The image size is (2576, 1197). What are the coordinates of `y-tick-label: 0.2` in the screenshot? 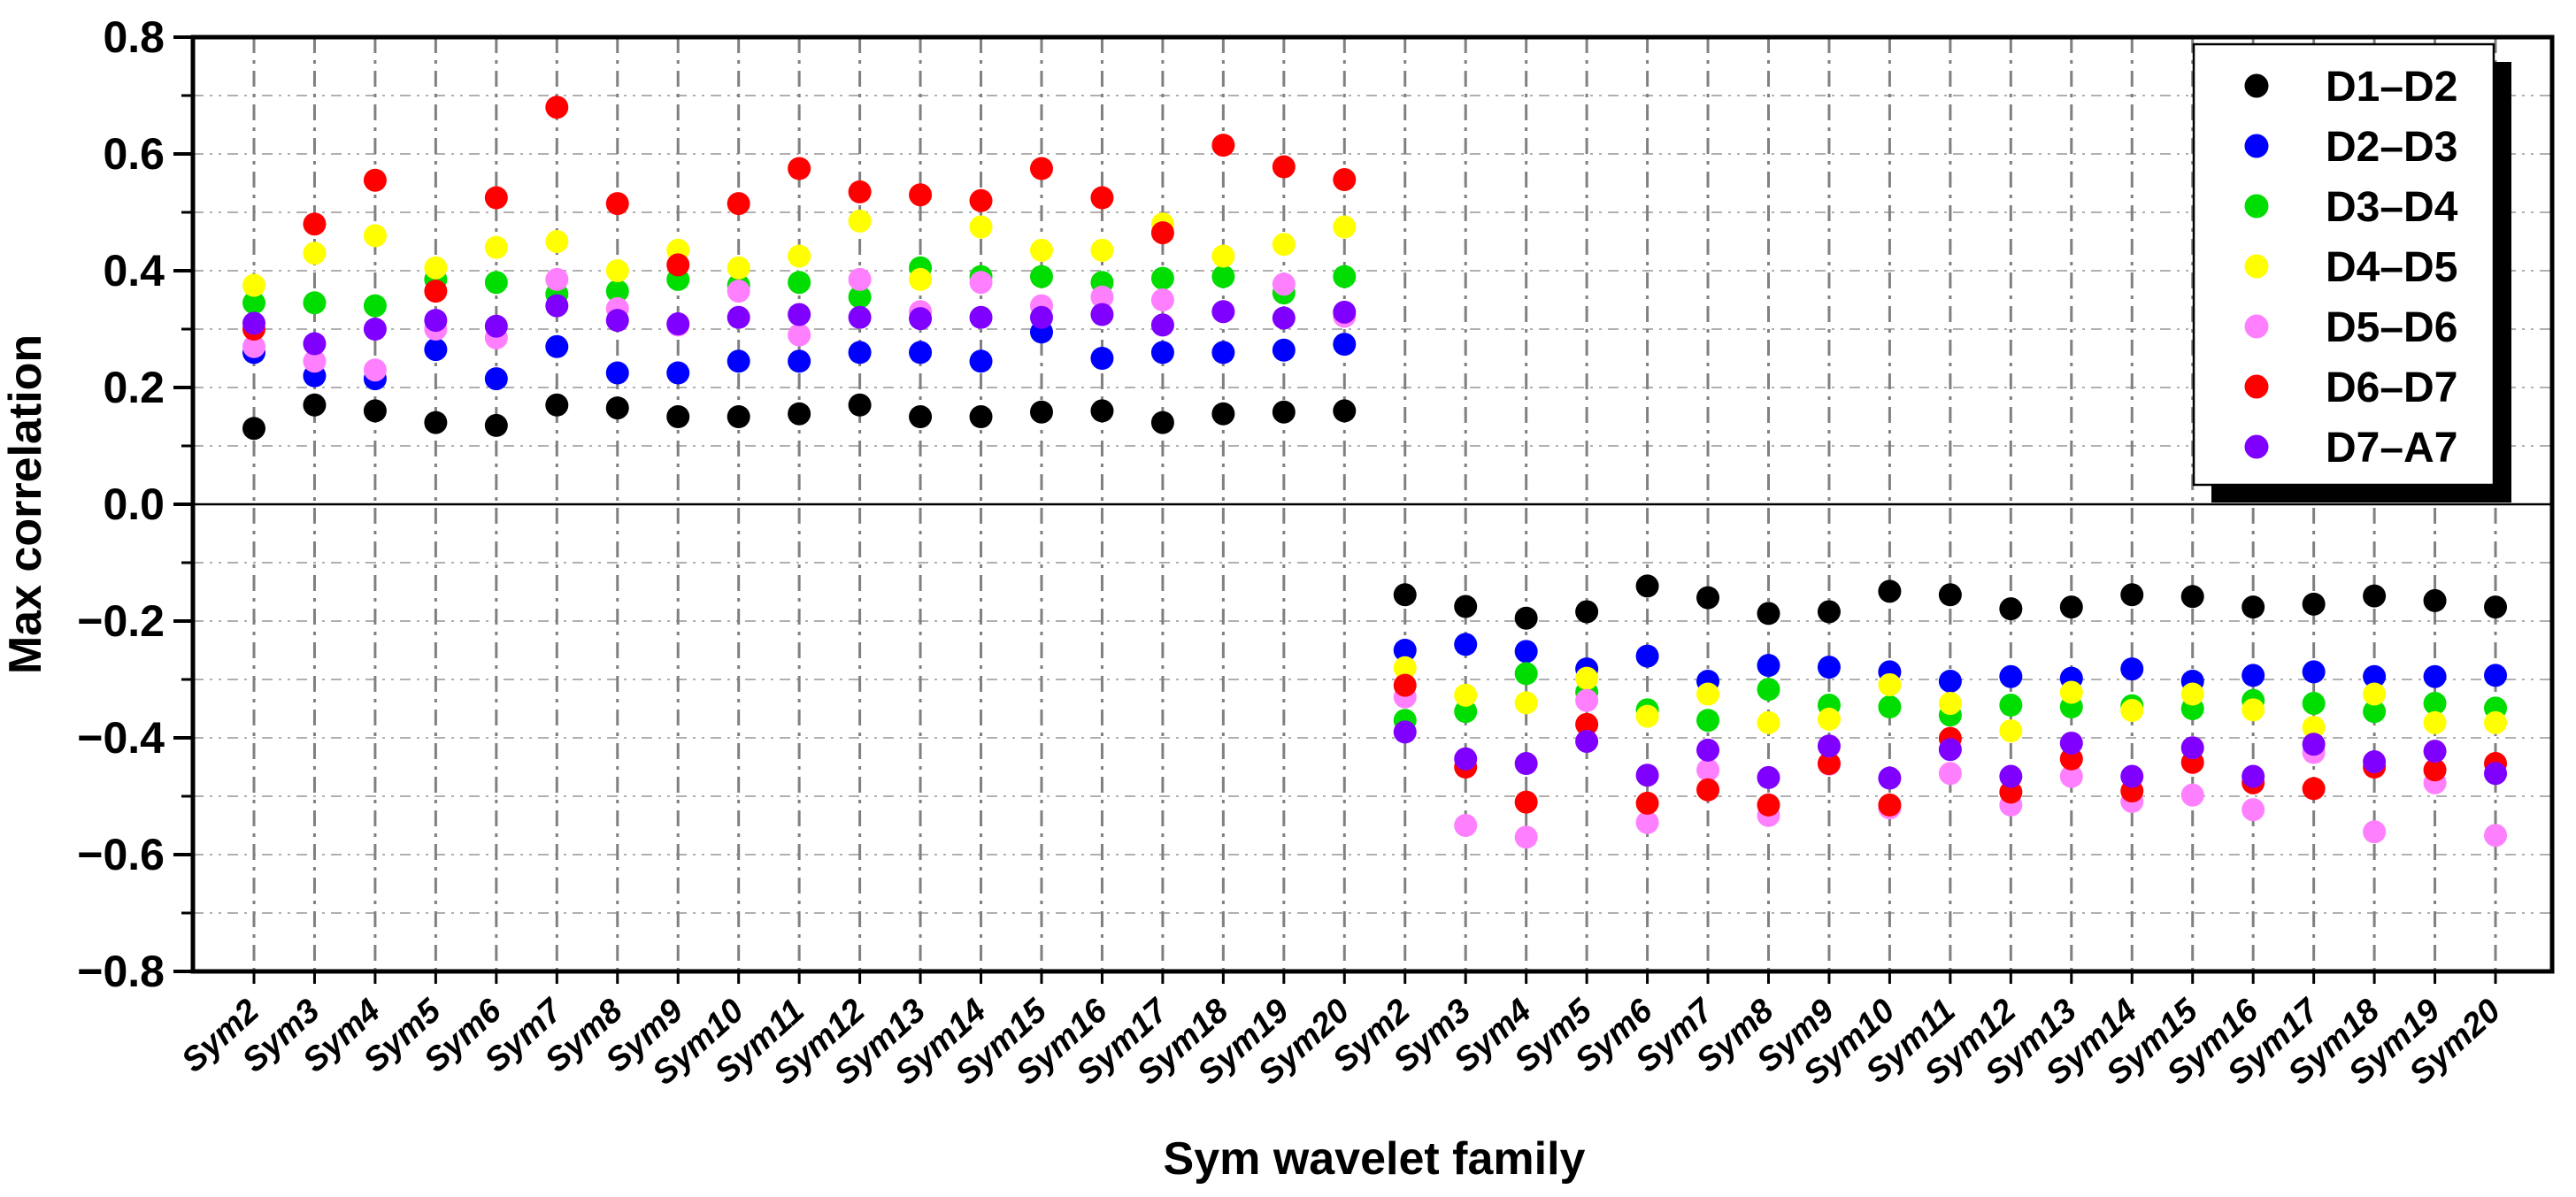 It's located at (134, 387).